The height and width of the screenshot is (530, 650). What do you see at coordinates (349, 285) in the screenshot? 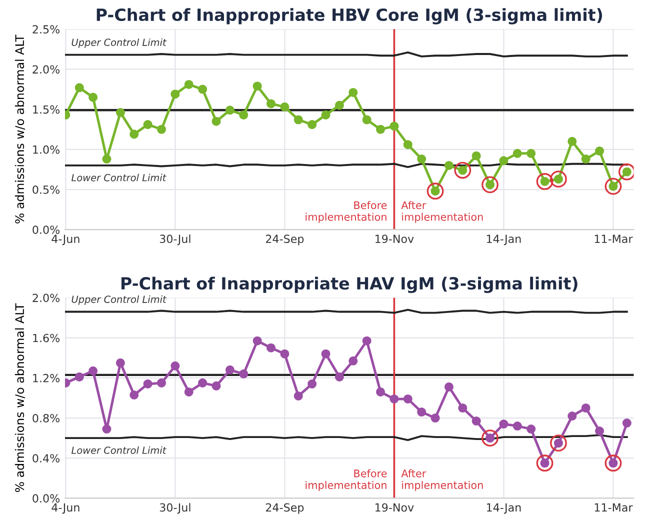
I see `chart-title: P-Chart of Inappropriate HAV IgM (3-sigma limit)` at bounding box center [349, 285].